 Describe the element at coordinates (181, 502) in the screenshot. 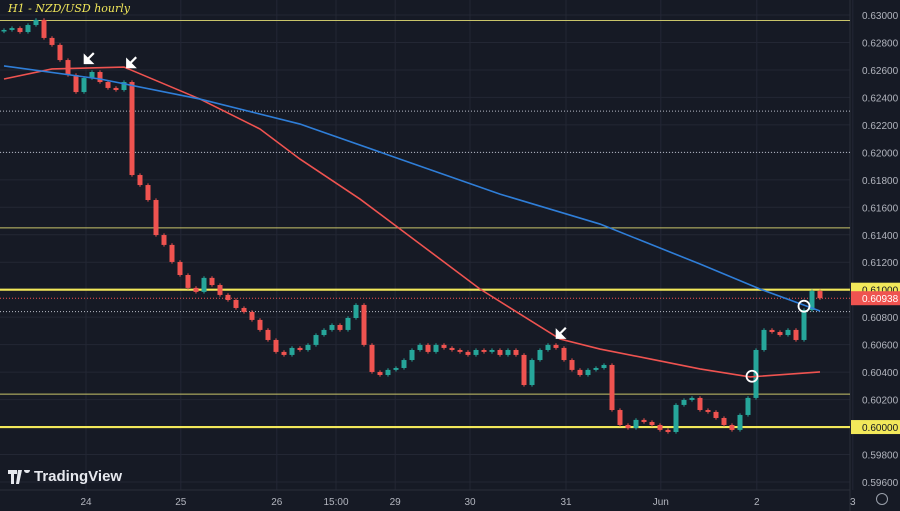

I see `x-tick-label: 25` at that location.